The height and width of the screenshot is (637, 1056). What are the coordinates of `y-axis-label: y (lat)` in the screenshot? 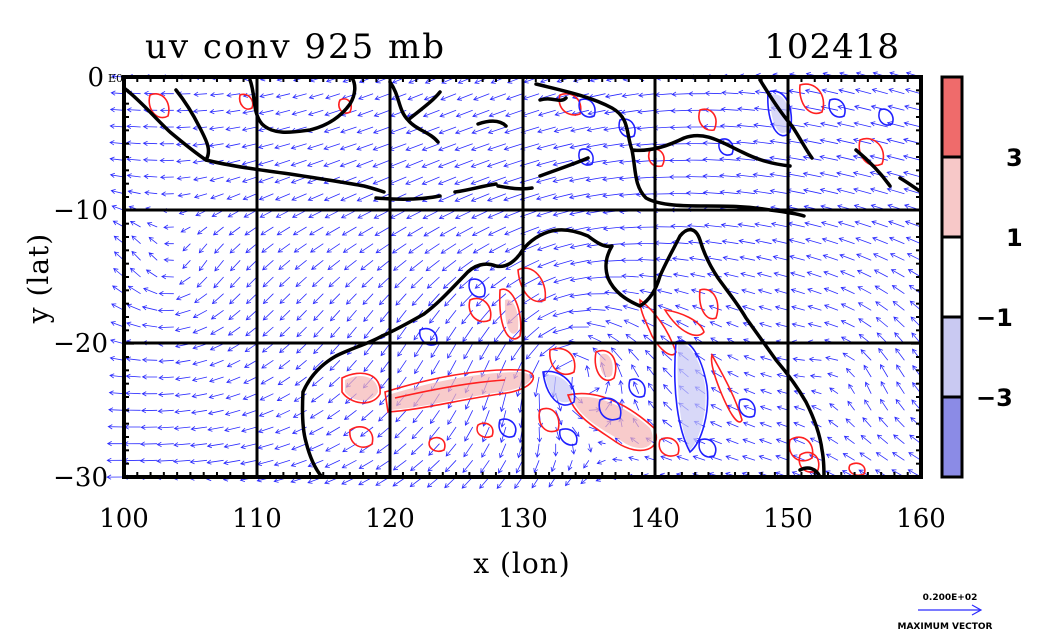 It's located at (38, 278).